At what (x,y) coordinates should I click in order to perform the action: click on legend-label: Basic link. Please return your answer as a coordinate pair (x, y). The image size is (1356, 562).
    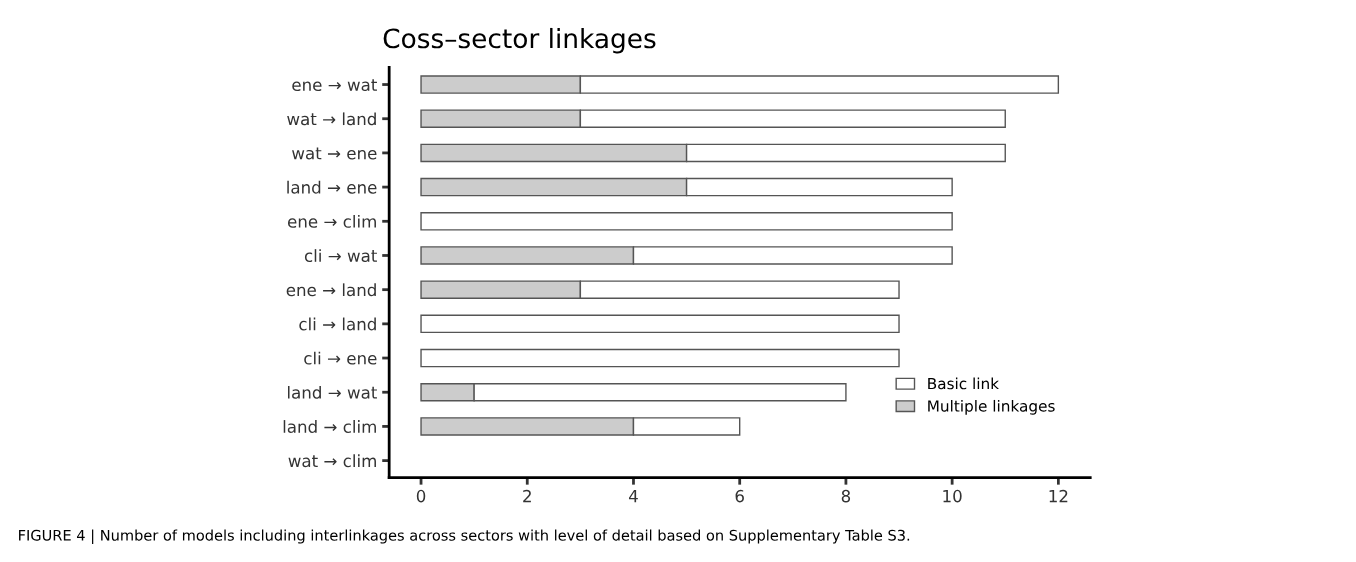
    Looking at the image, I should click on (964, 383).